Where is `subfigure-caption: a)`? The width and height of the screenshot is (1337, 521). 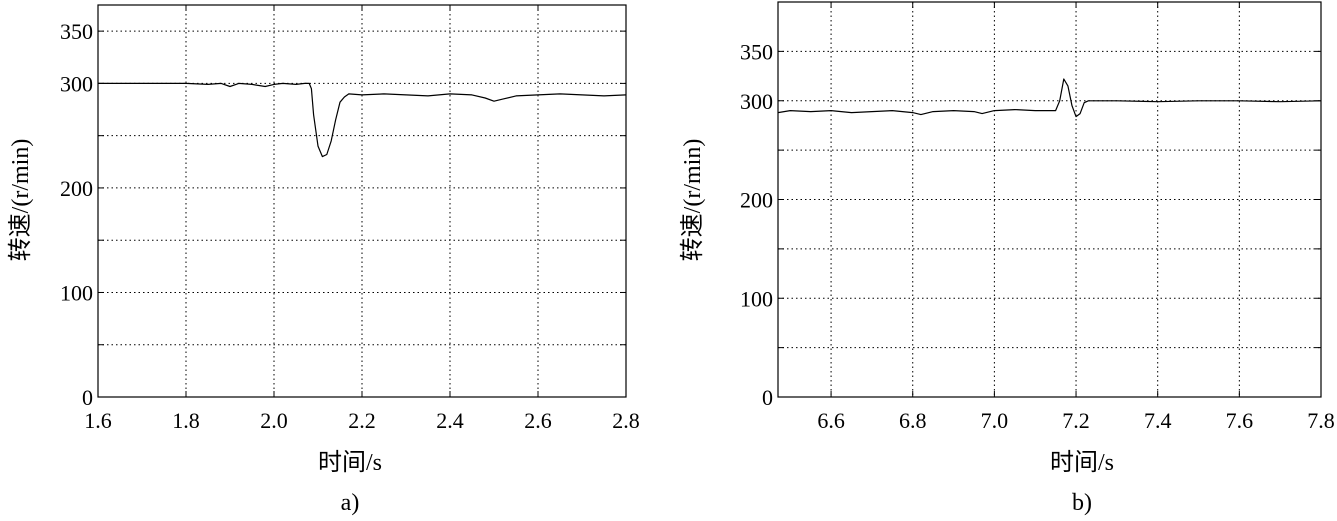
subfigure-caption: a) is located at coordinates (350, 503).